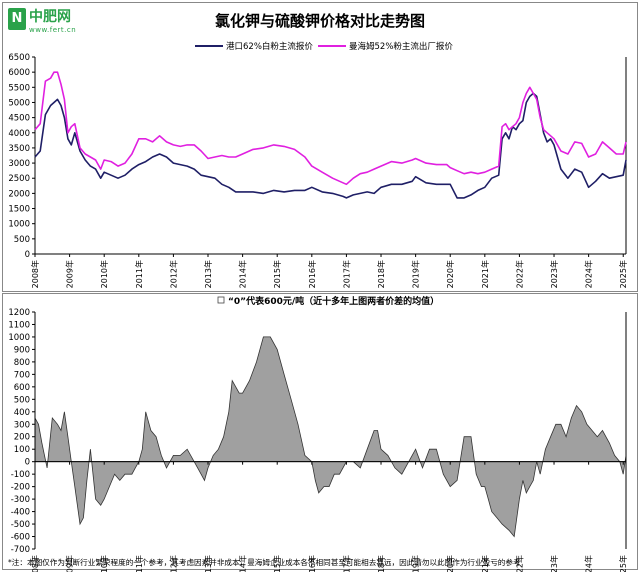 Image resolution: width=640 pixels, height=572 pixels. I want to click on y-tick-label: 300, so click(22, 425).